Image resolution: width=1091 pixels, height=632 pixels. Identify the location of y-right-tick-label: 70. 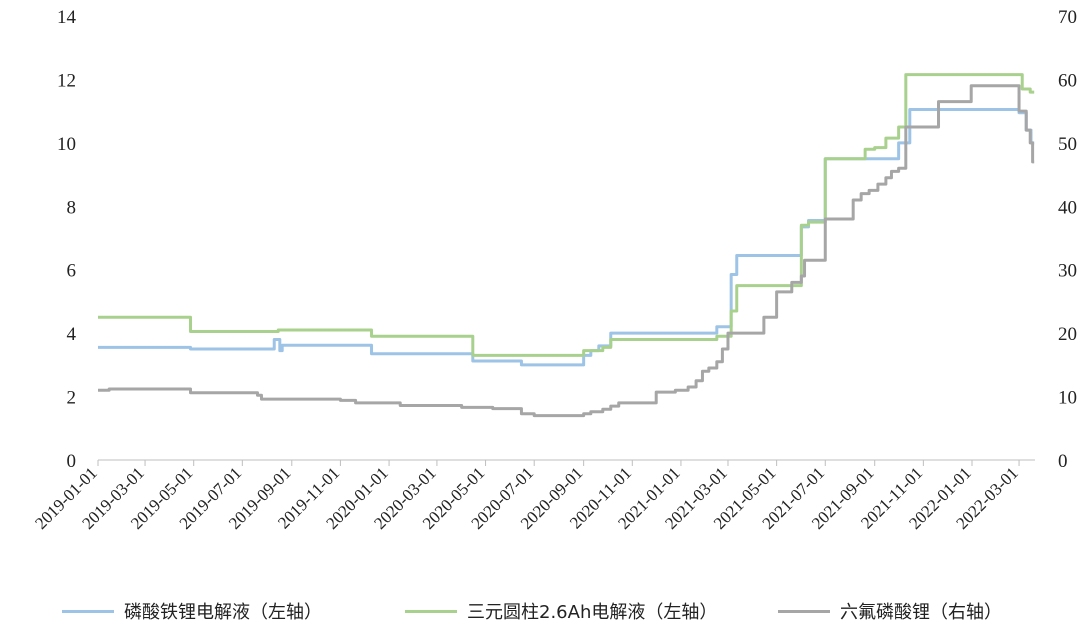
(1067, 17).